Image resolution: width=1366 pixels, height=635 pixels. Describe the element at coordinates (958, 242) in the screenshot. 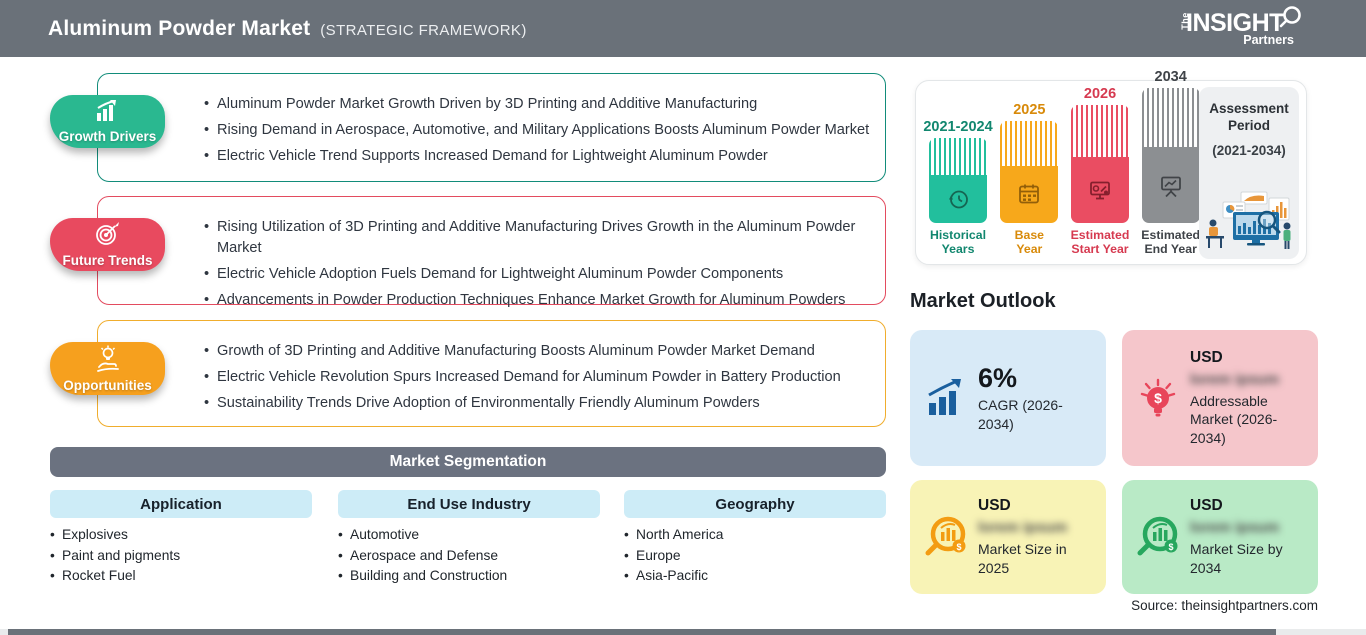

I see `timeline-caption: Historical Years` at that location.